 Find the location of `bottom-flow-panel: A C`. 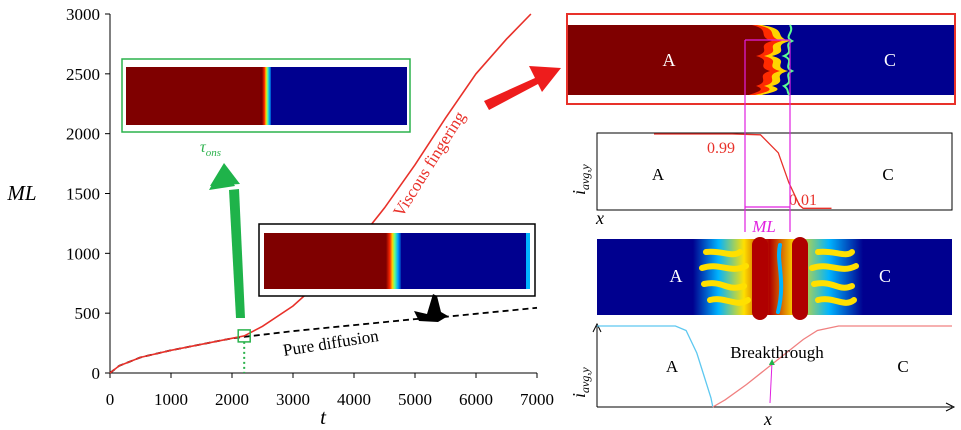

bottom-flow-panel: A C is located at coordinates (774, 278).